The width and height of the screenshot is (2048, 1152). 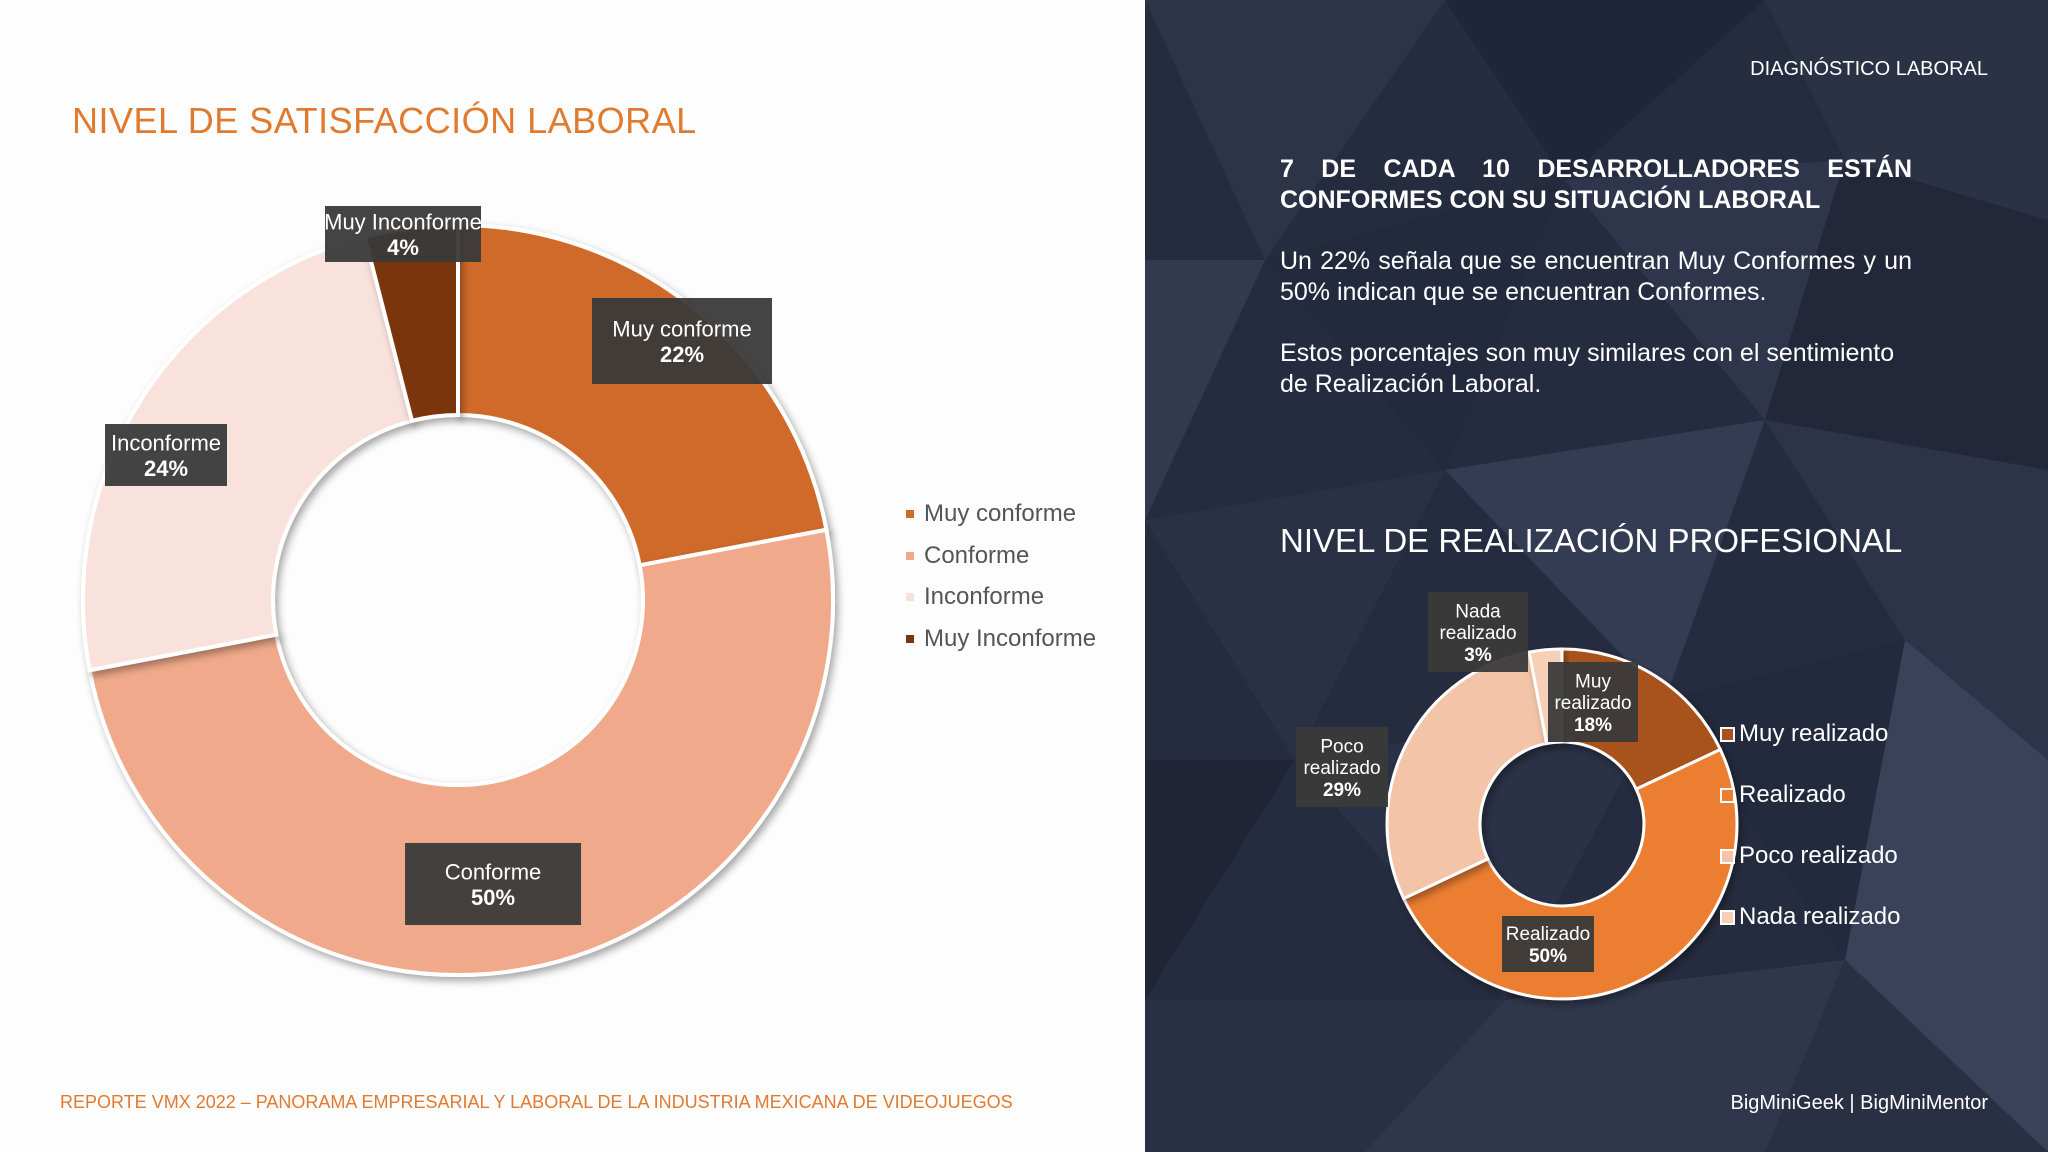 I want to click on legend-item-inconforme: Inconforme, so click(x=975, y=597).